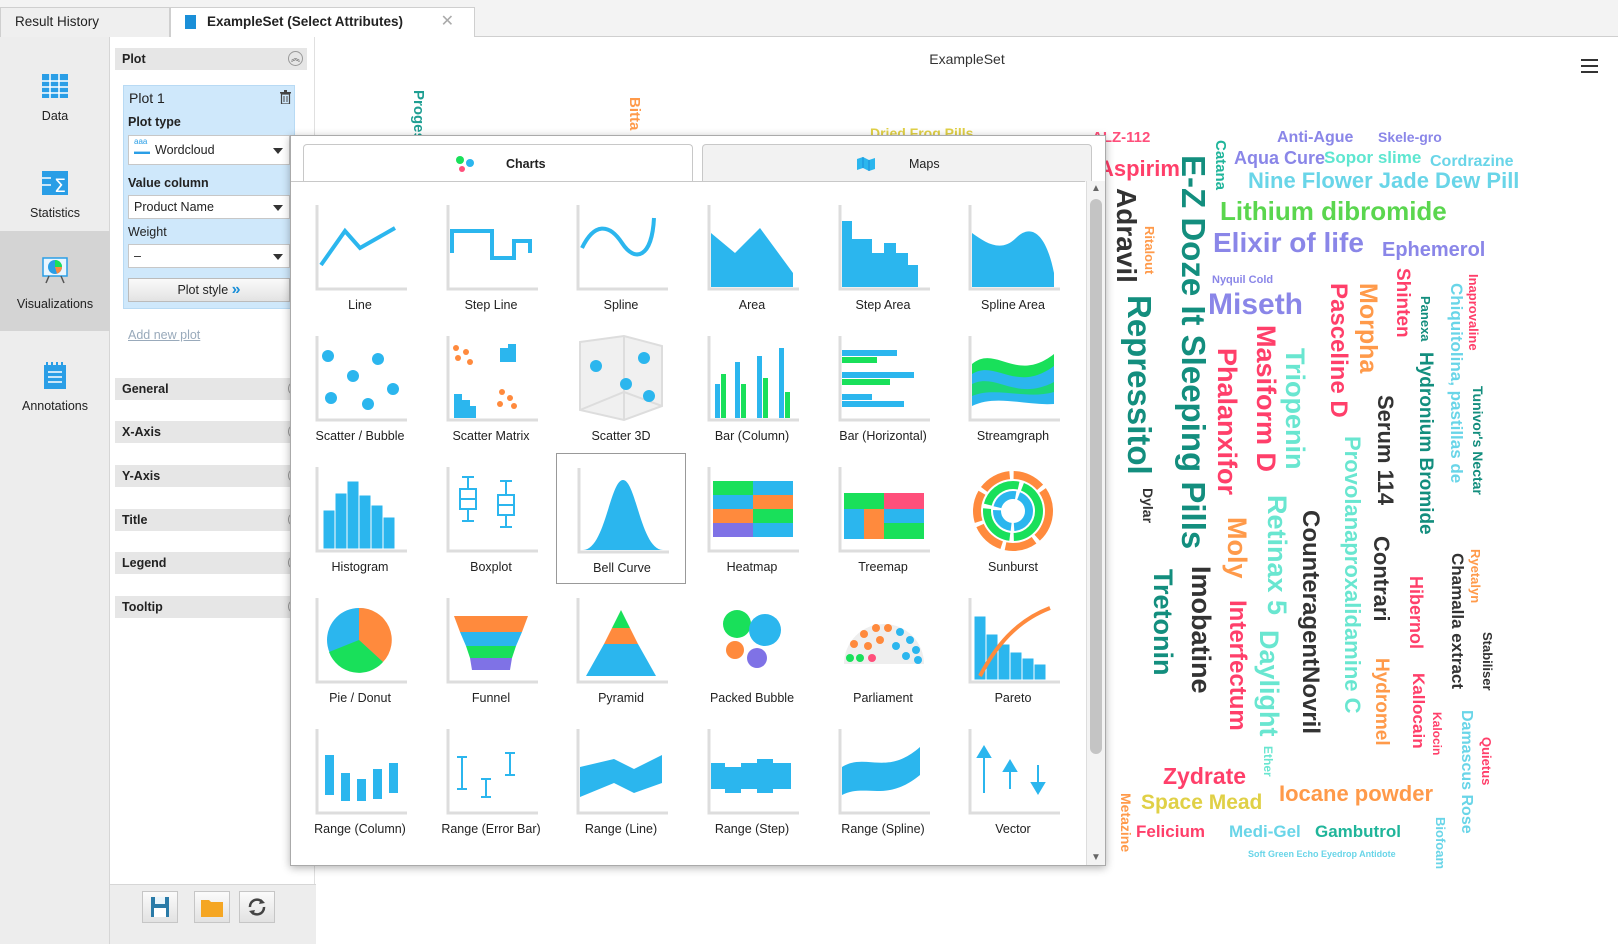 The width and height of the screenshot is (1618, 944). What do you see at coordinates (621, 256) in the screenshot?
I see `chart-option-spline: Spline` at bounding box center [621, 256].